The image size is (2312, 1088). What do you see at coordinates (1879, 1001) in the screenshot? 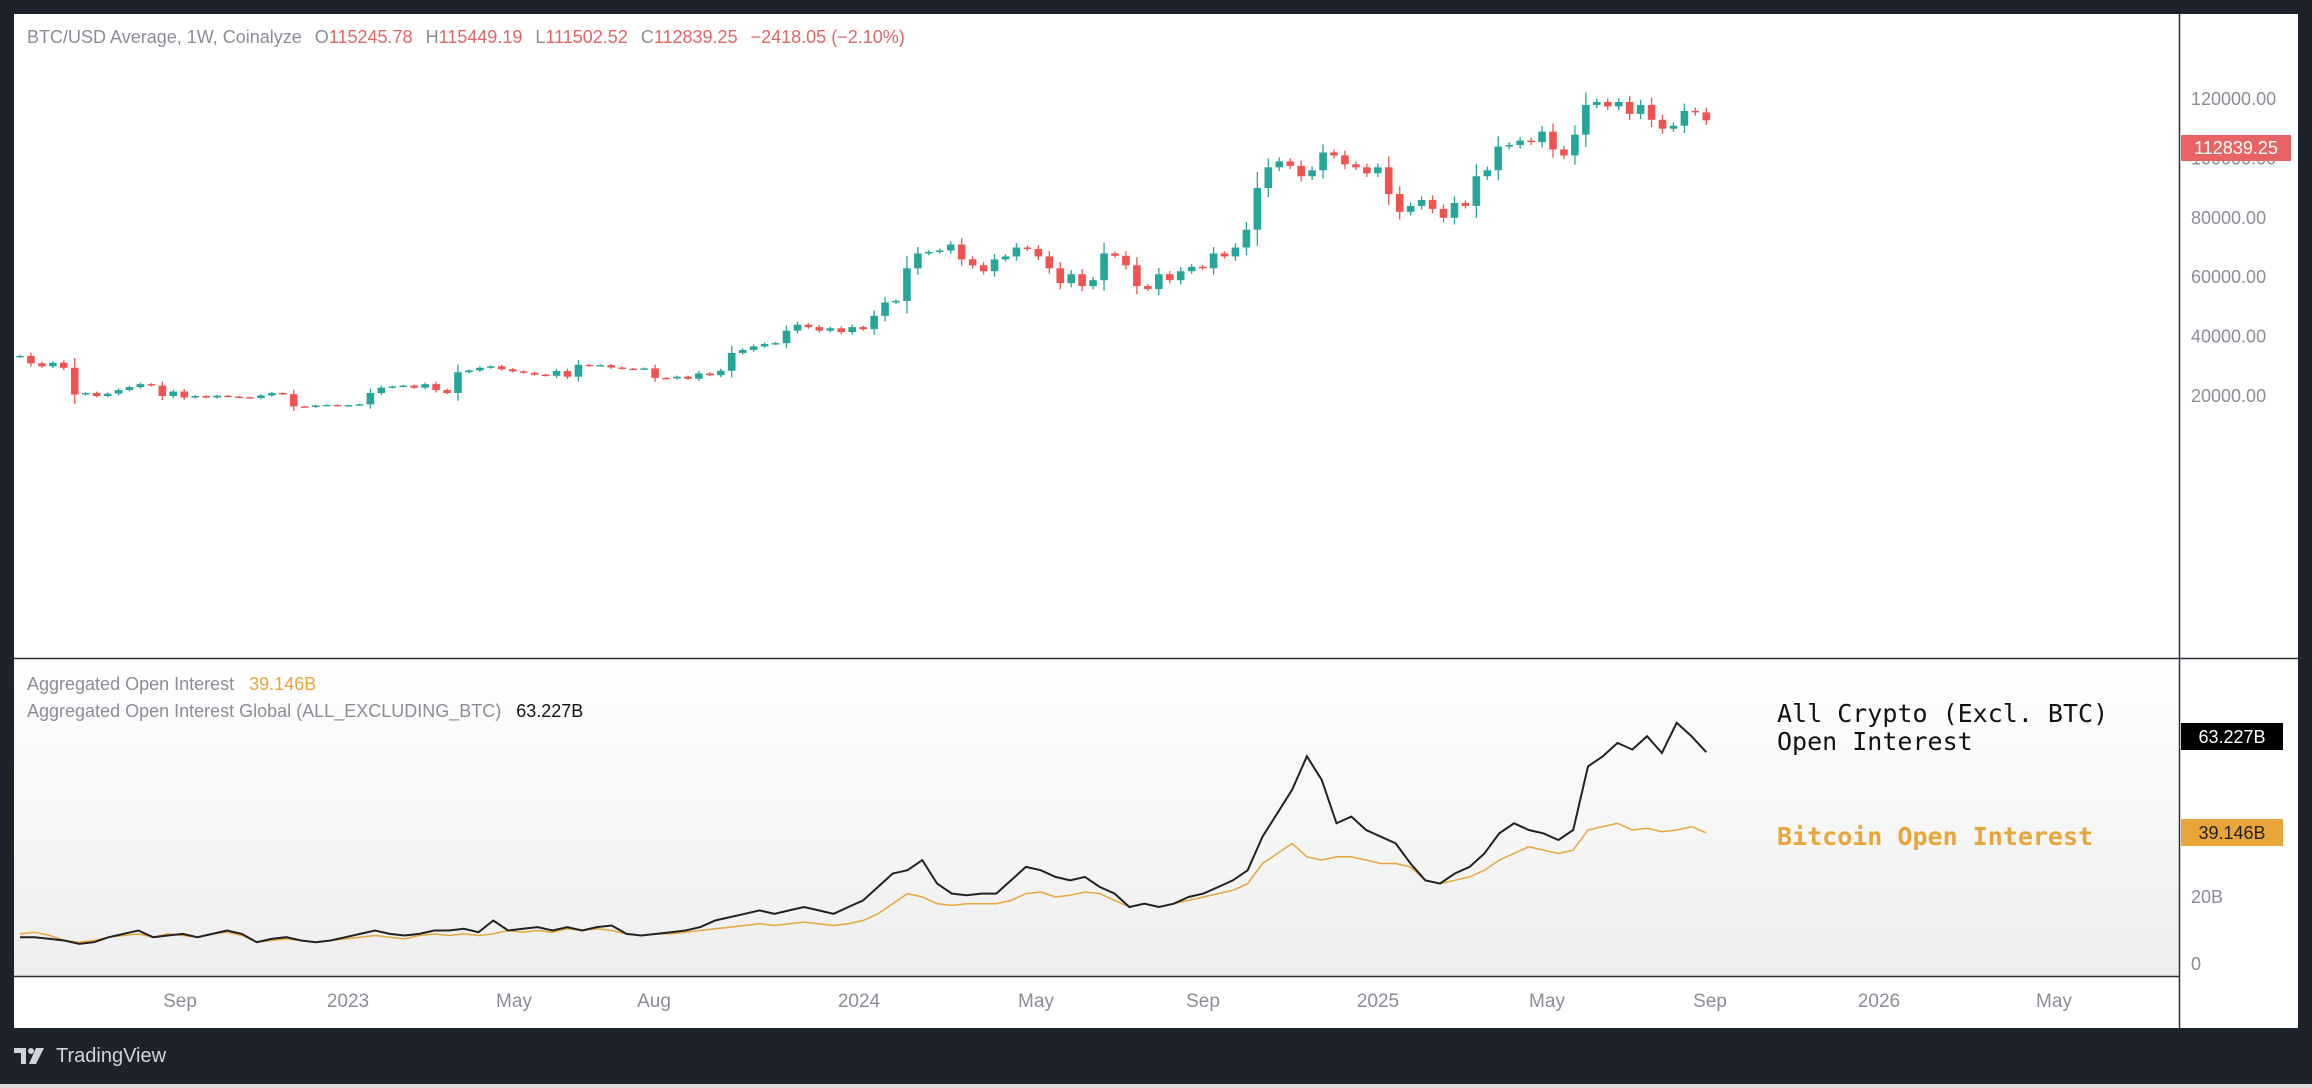
I see `time-axis-tick: 2026` at bounding box center [1879, 1001].